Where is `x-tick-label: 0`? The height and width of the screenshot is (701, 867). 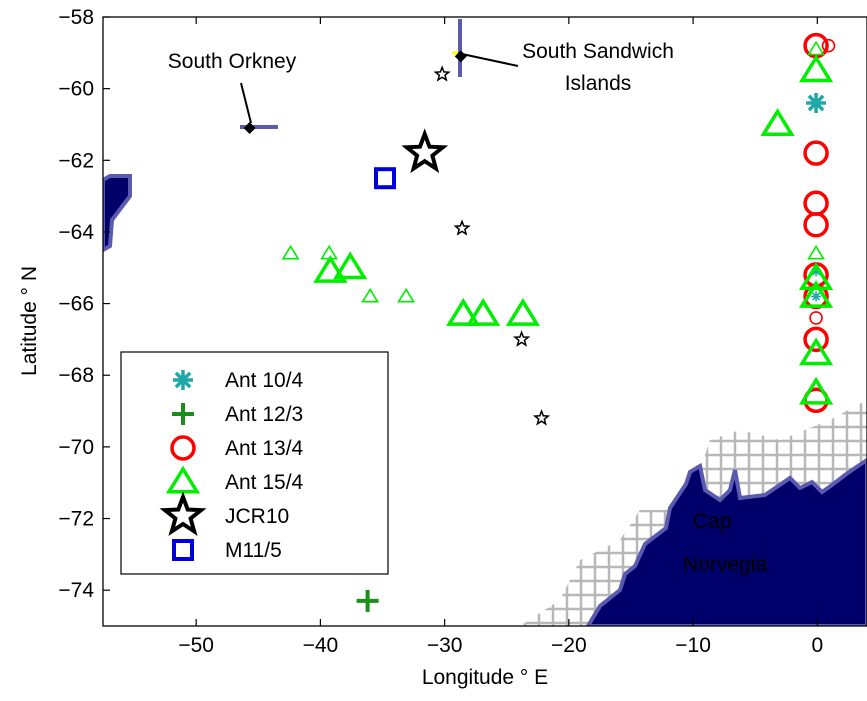
x-tick-label: 0 is located at coordinates (817, 645).